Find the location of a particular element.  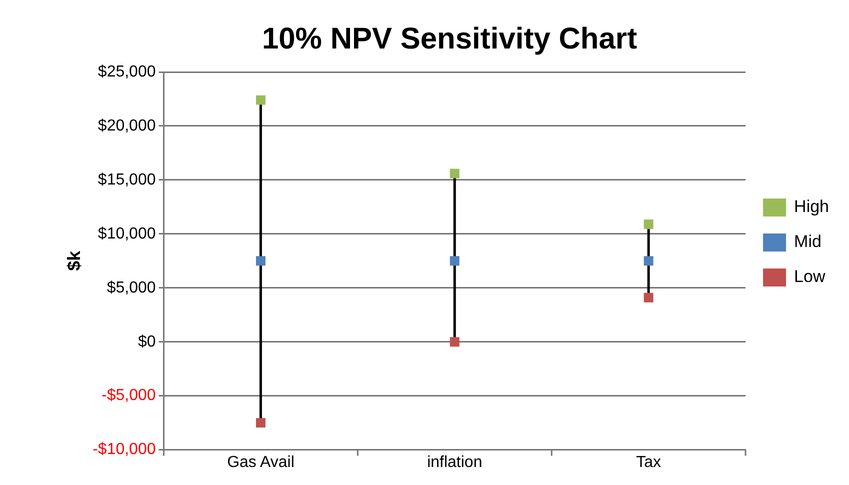

y-tick-label: $25,000 is located at coordinates (127, 71).